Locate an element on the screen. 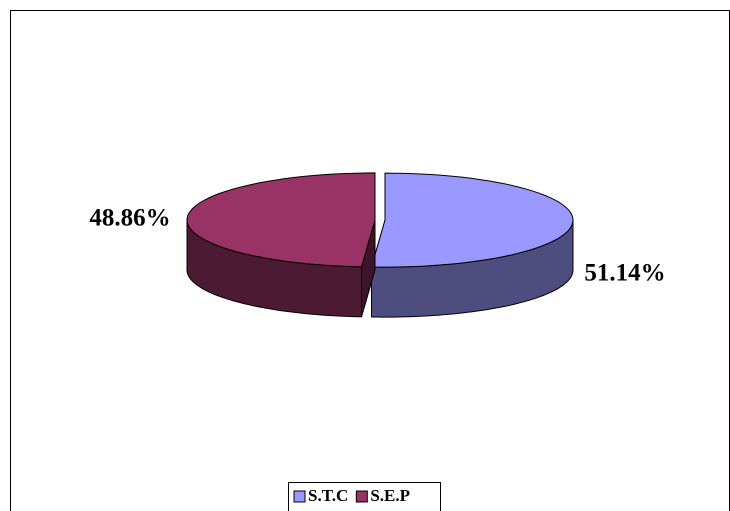 This screenshot has height=511, width=730. legend-label: S.T.C is located at coordinates (328, 495).